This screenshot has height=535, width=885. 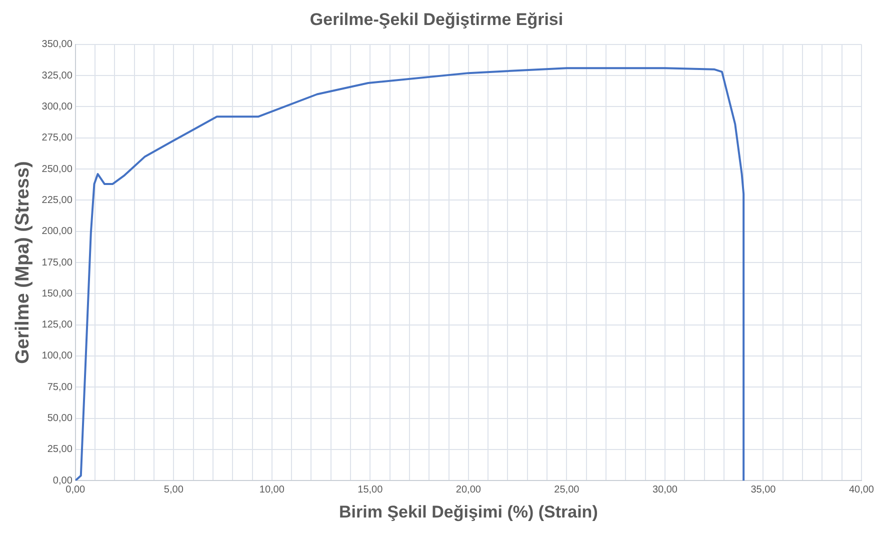 What do you see at coordinates (57, 262) in the screenshot?
I see `y-tick-label: 175,00` at bounding box center [57, 262].